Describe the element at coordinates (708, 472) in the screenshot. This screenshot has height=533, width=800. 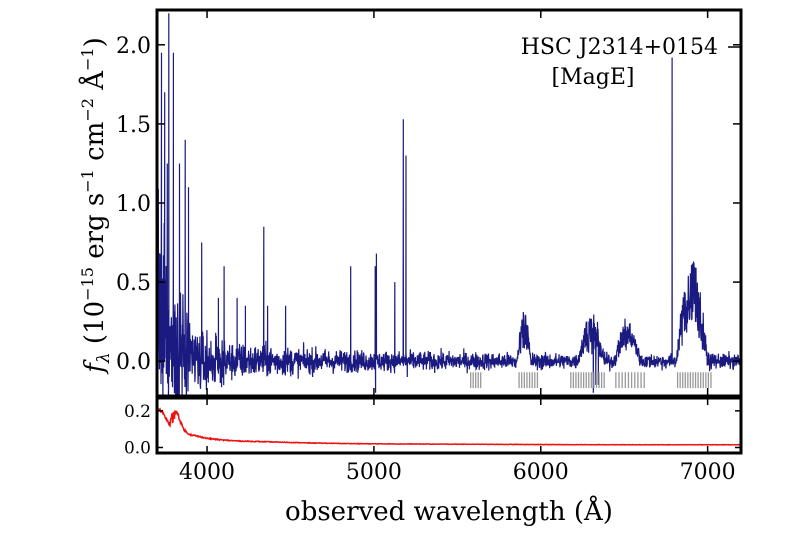
I see `x-tick-label: 7000` at that location.